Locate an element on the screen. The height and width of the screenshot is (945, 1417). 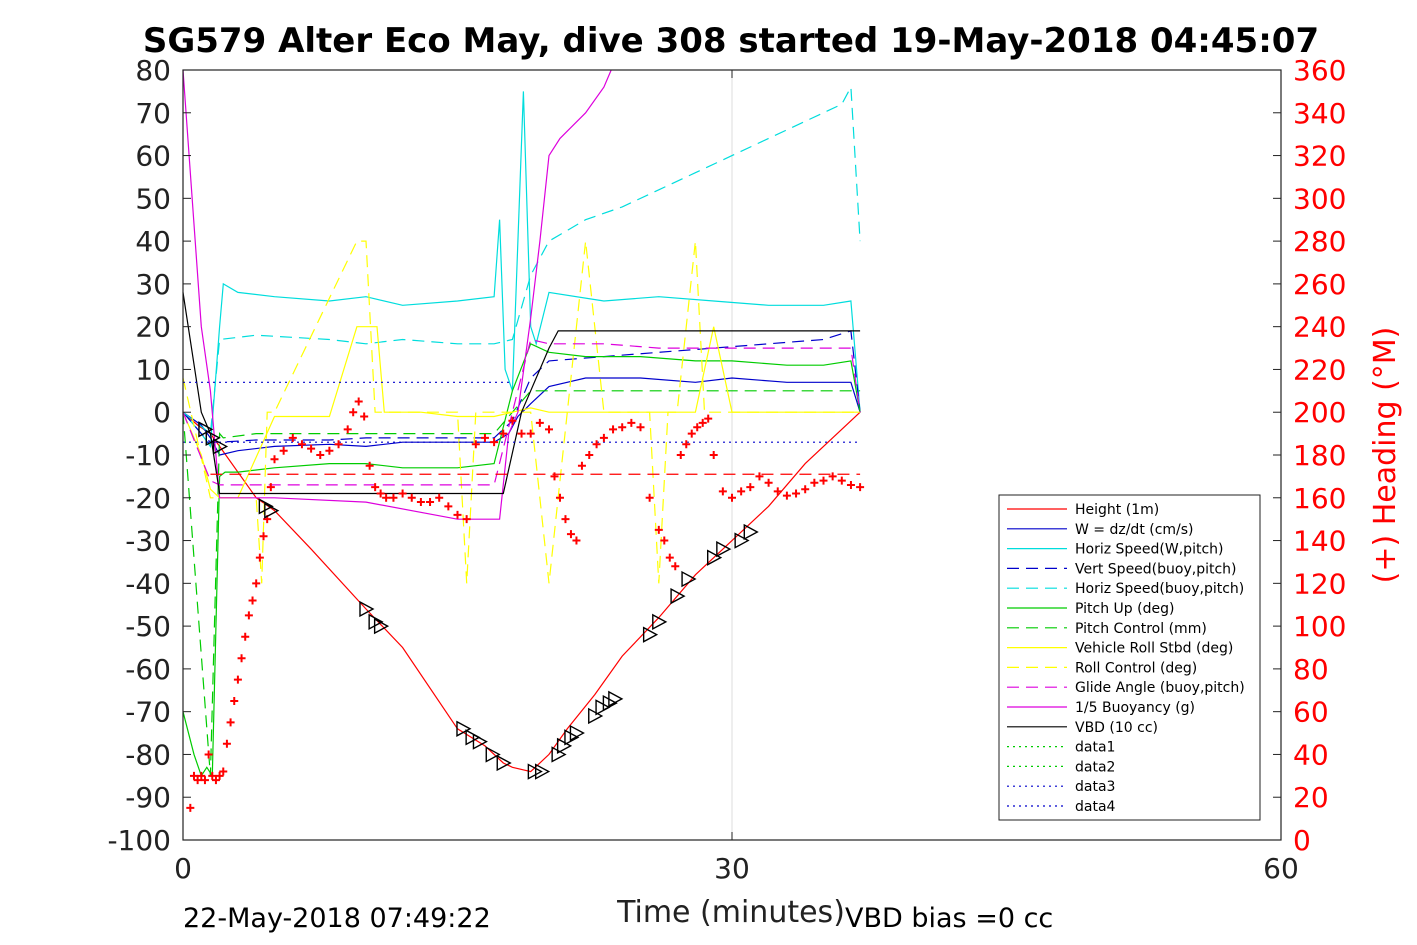
right-tick-label: 200 is located at coordinates (1319, 412).